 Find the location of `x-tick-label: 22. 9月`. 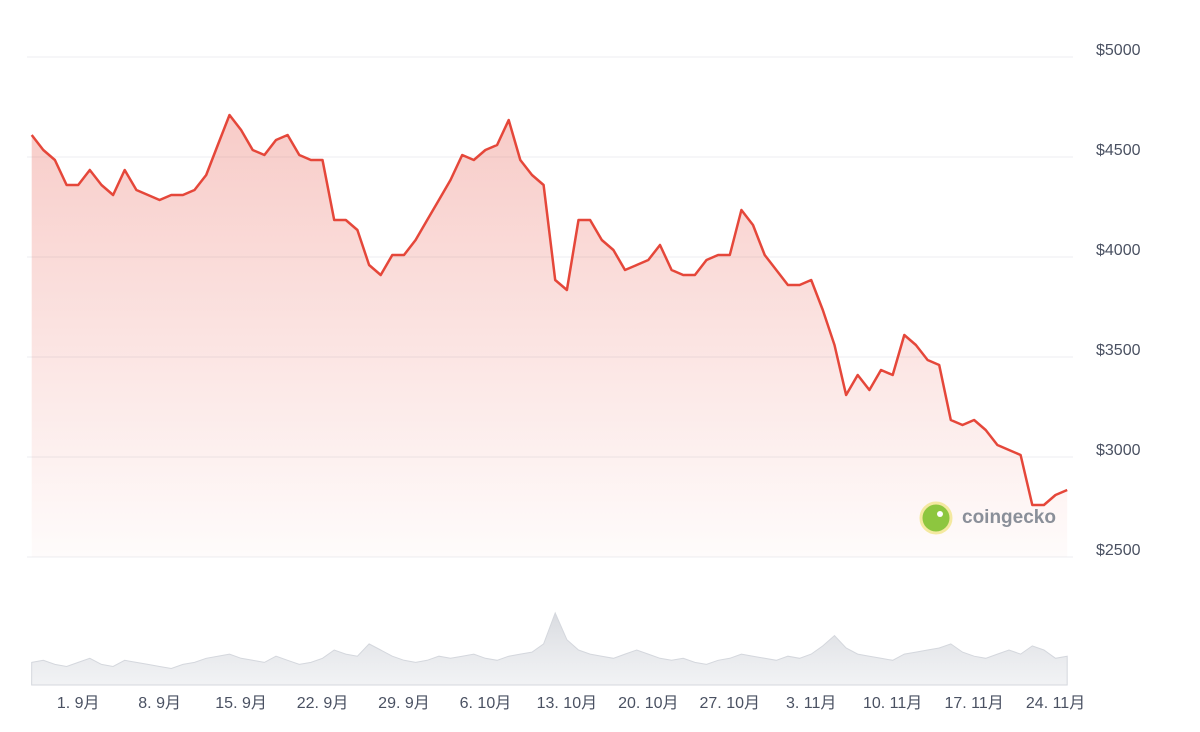

x-tick-label: 22. 9月 is located at coordinates (323, 703).